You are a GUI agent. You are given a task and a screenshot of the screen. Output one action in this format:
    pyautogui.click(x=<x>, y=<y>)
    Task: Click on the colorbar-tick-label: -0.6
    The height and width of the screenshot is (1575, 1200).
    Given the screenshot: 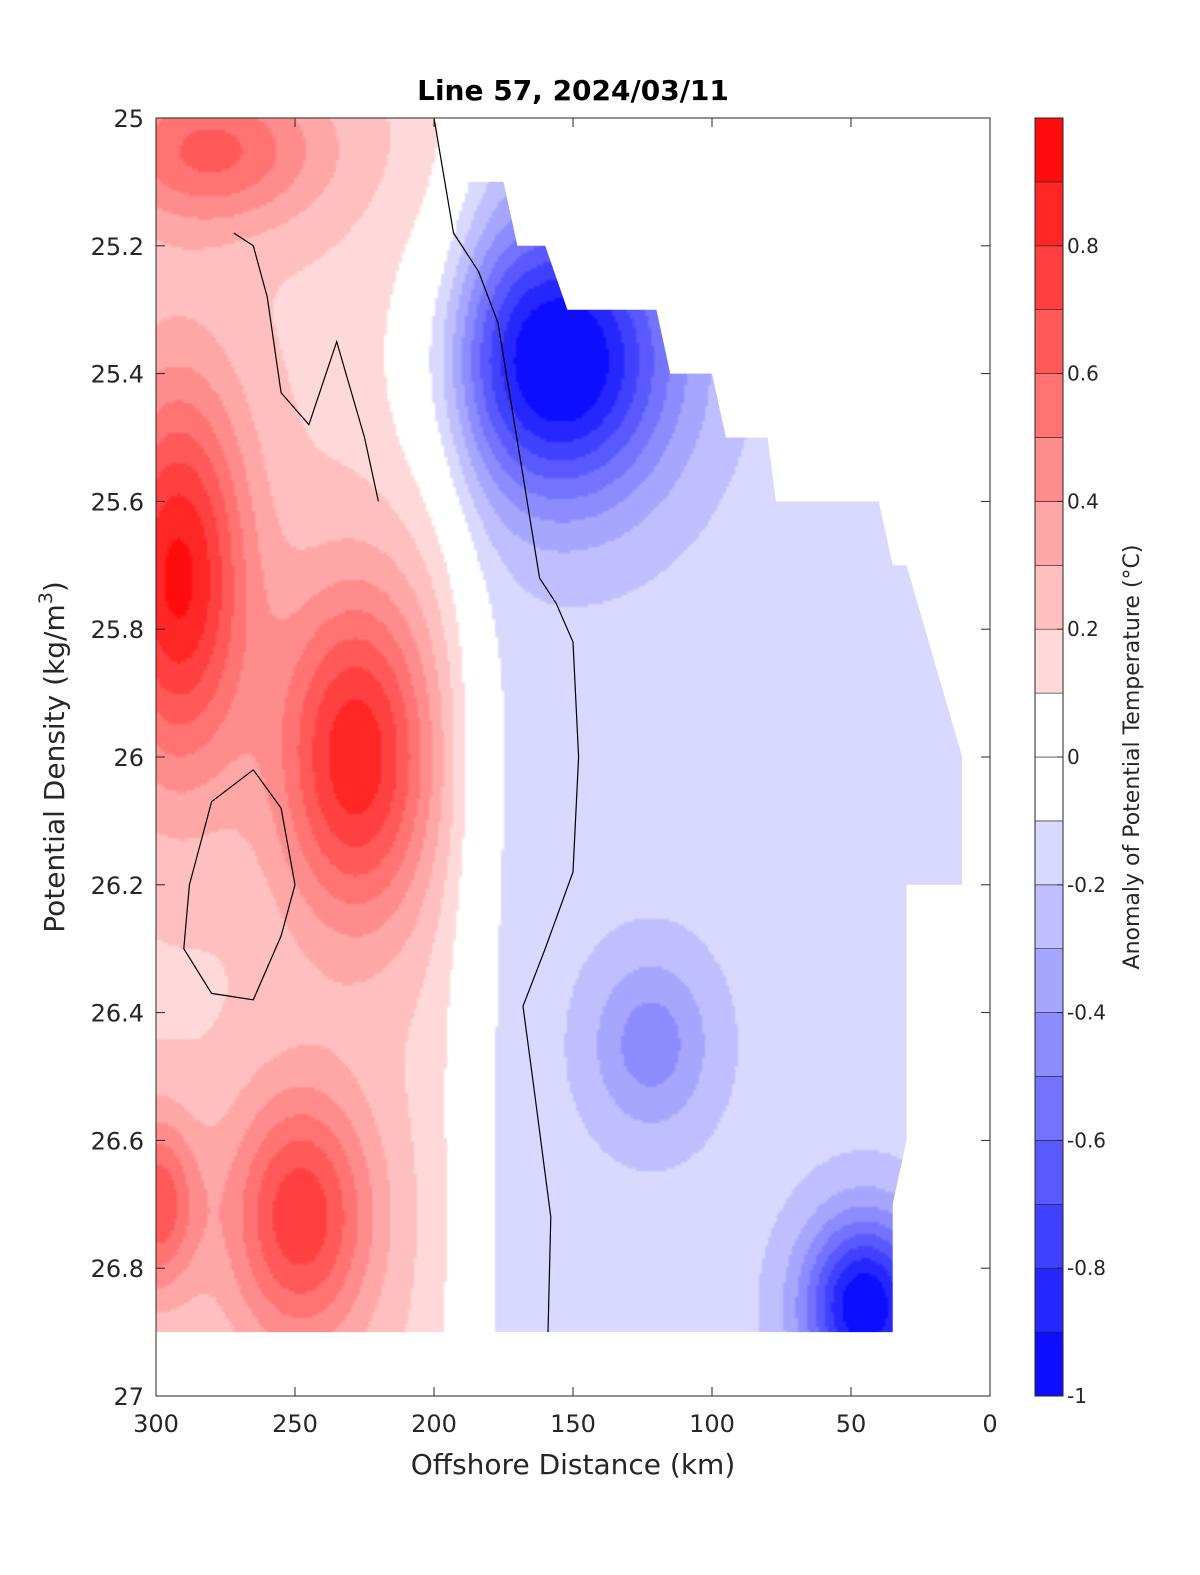 What is the action you would take?
    pyautogui.click(x=1086, y=1140)
    